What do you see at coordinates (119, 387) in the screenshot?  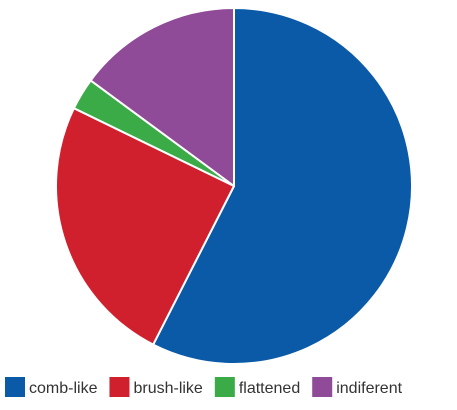 I see `legend-swatch-brush-like` at bounding box center [119, 387].